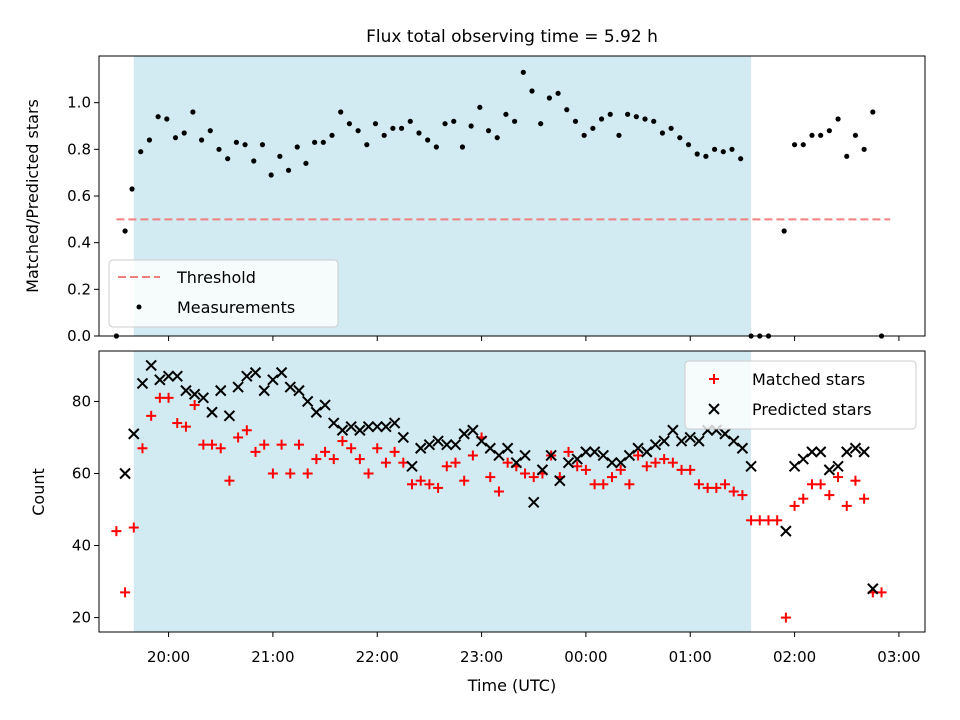 The width and height of the screenshot is (960, 720). What do you see at coordinates (714, 379) in the screenshot?
I see `legend-matched-swatch` at bounding box center [714, 379].